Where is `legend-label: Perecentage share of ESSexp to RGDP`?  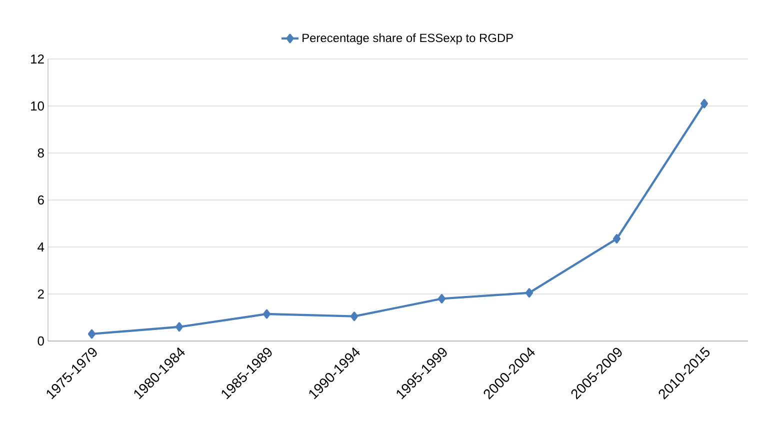
legend-label: Perecentage share of ESSexp to RGDP is located at coordinates (407, 39).